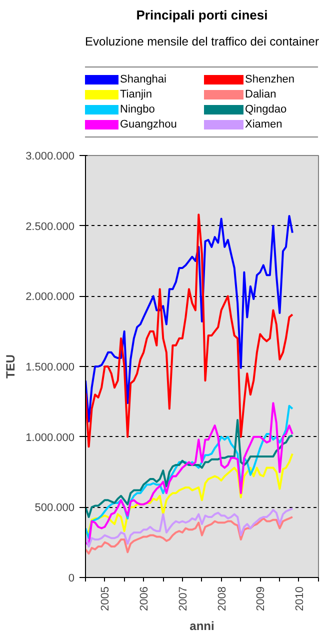 The width and height of the screenshot is (330, 635). I want to click on x-tick-label: 2009, so click(261, 598).